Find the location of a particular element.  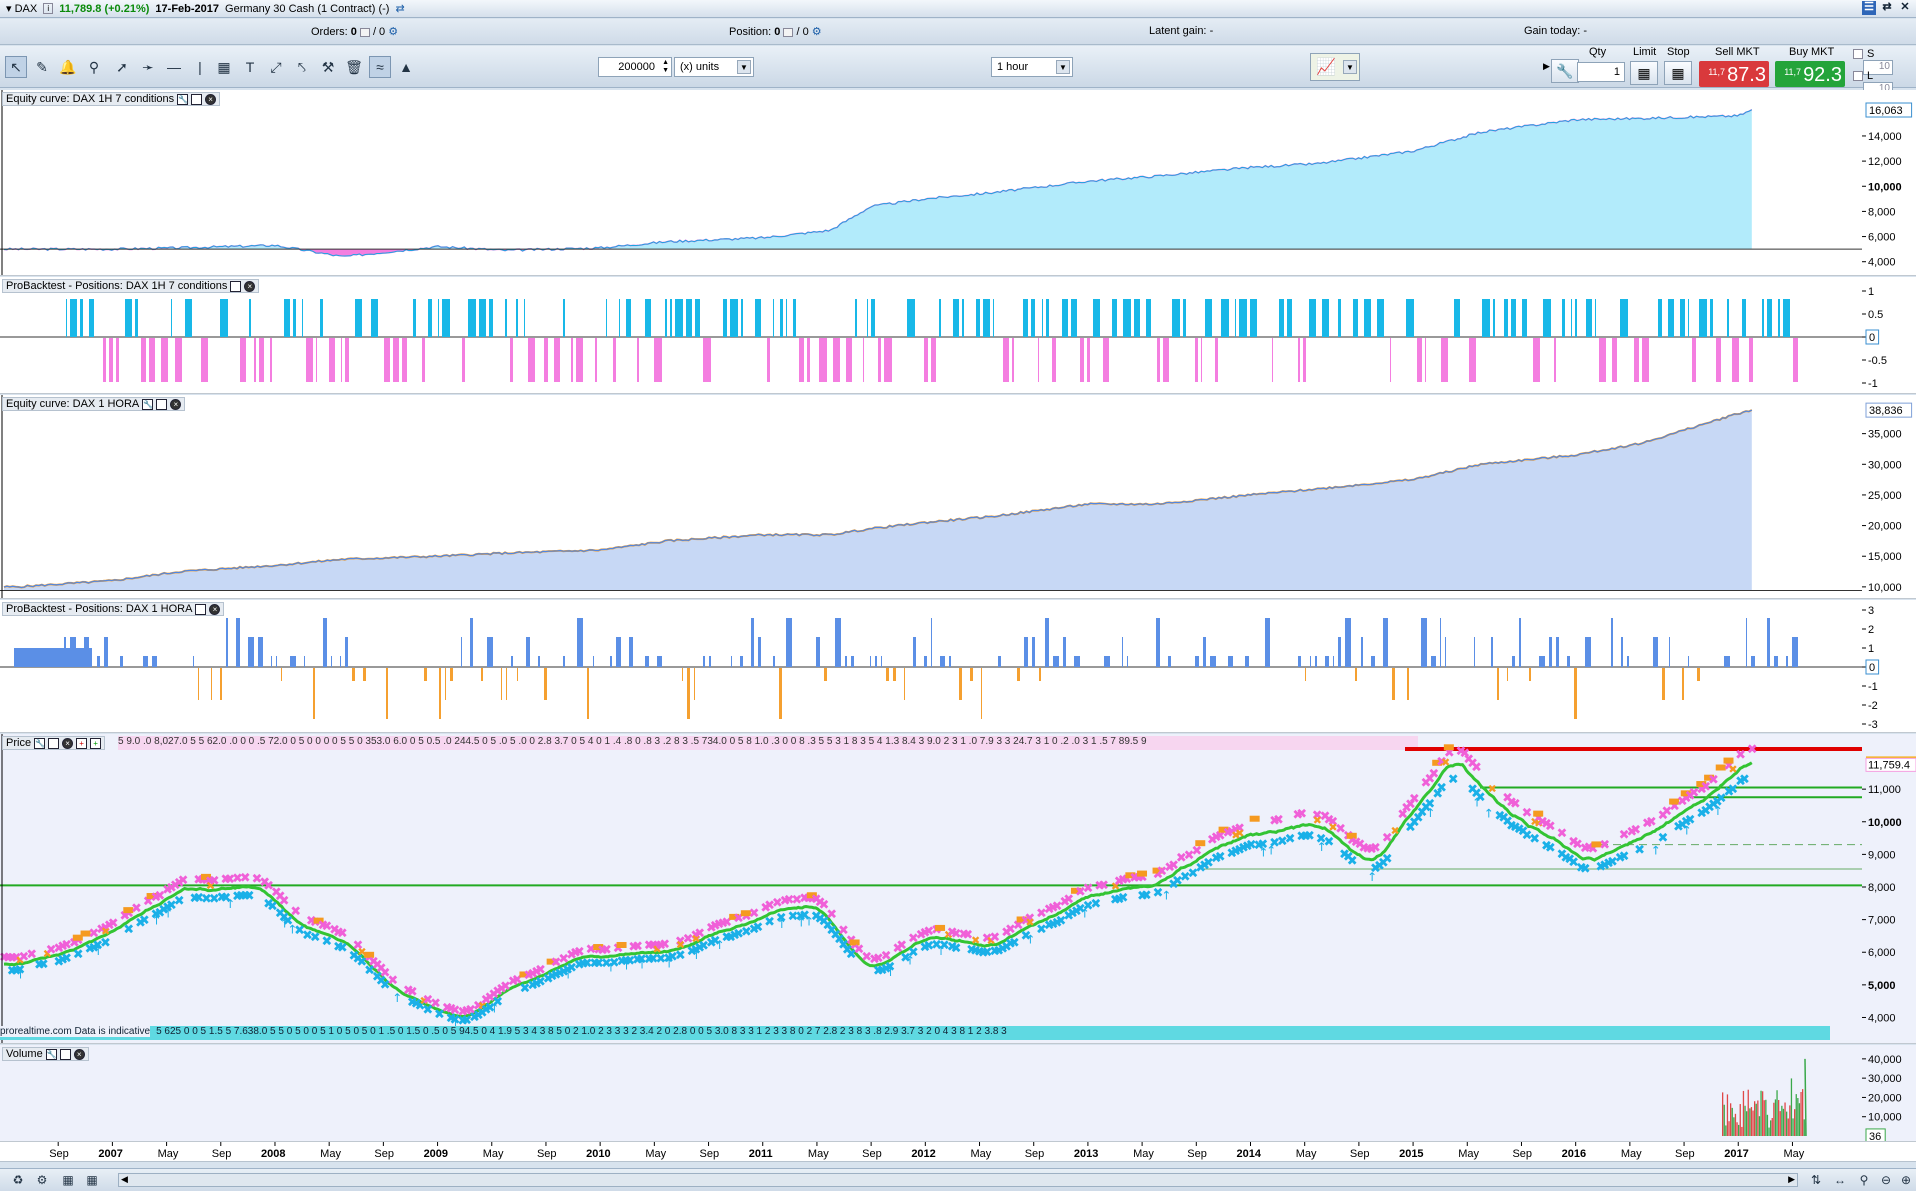

tools-icon: ⚒ is located at coordinates (328, 66).